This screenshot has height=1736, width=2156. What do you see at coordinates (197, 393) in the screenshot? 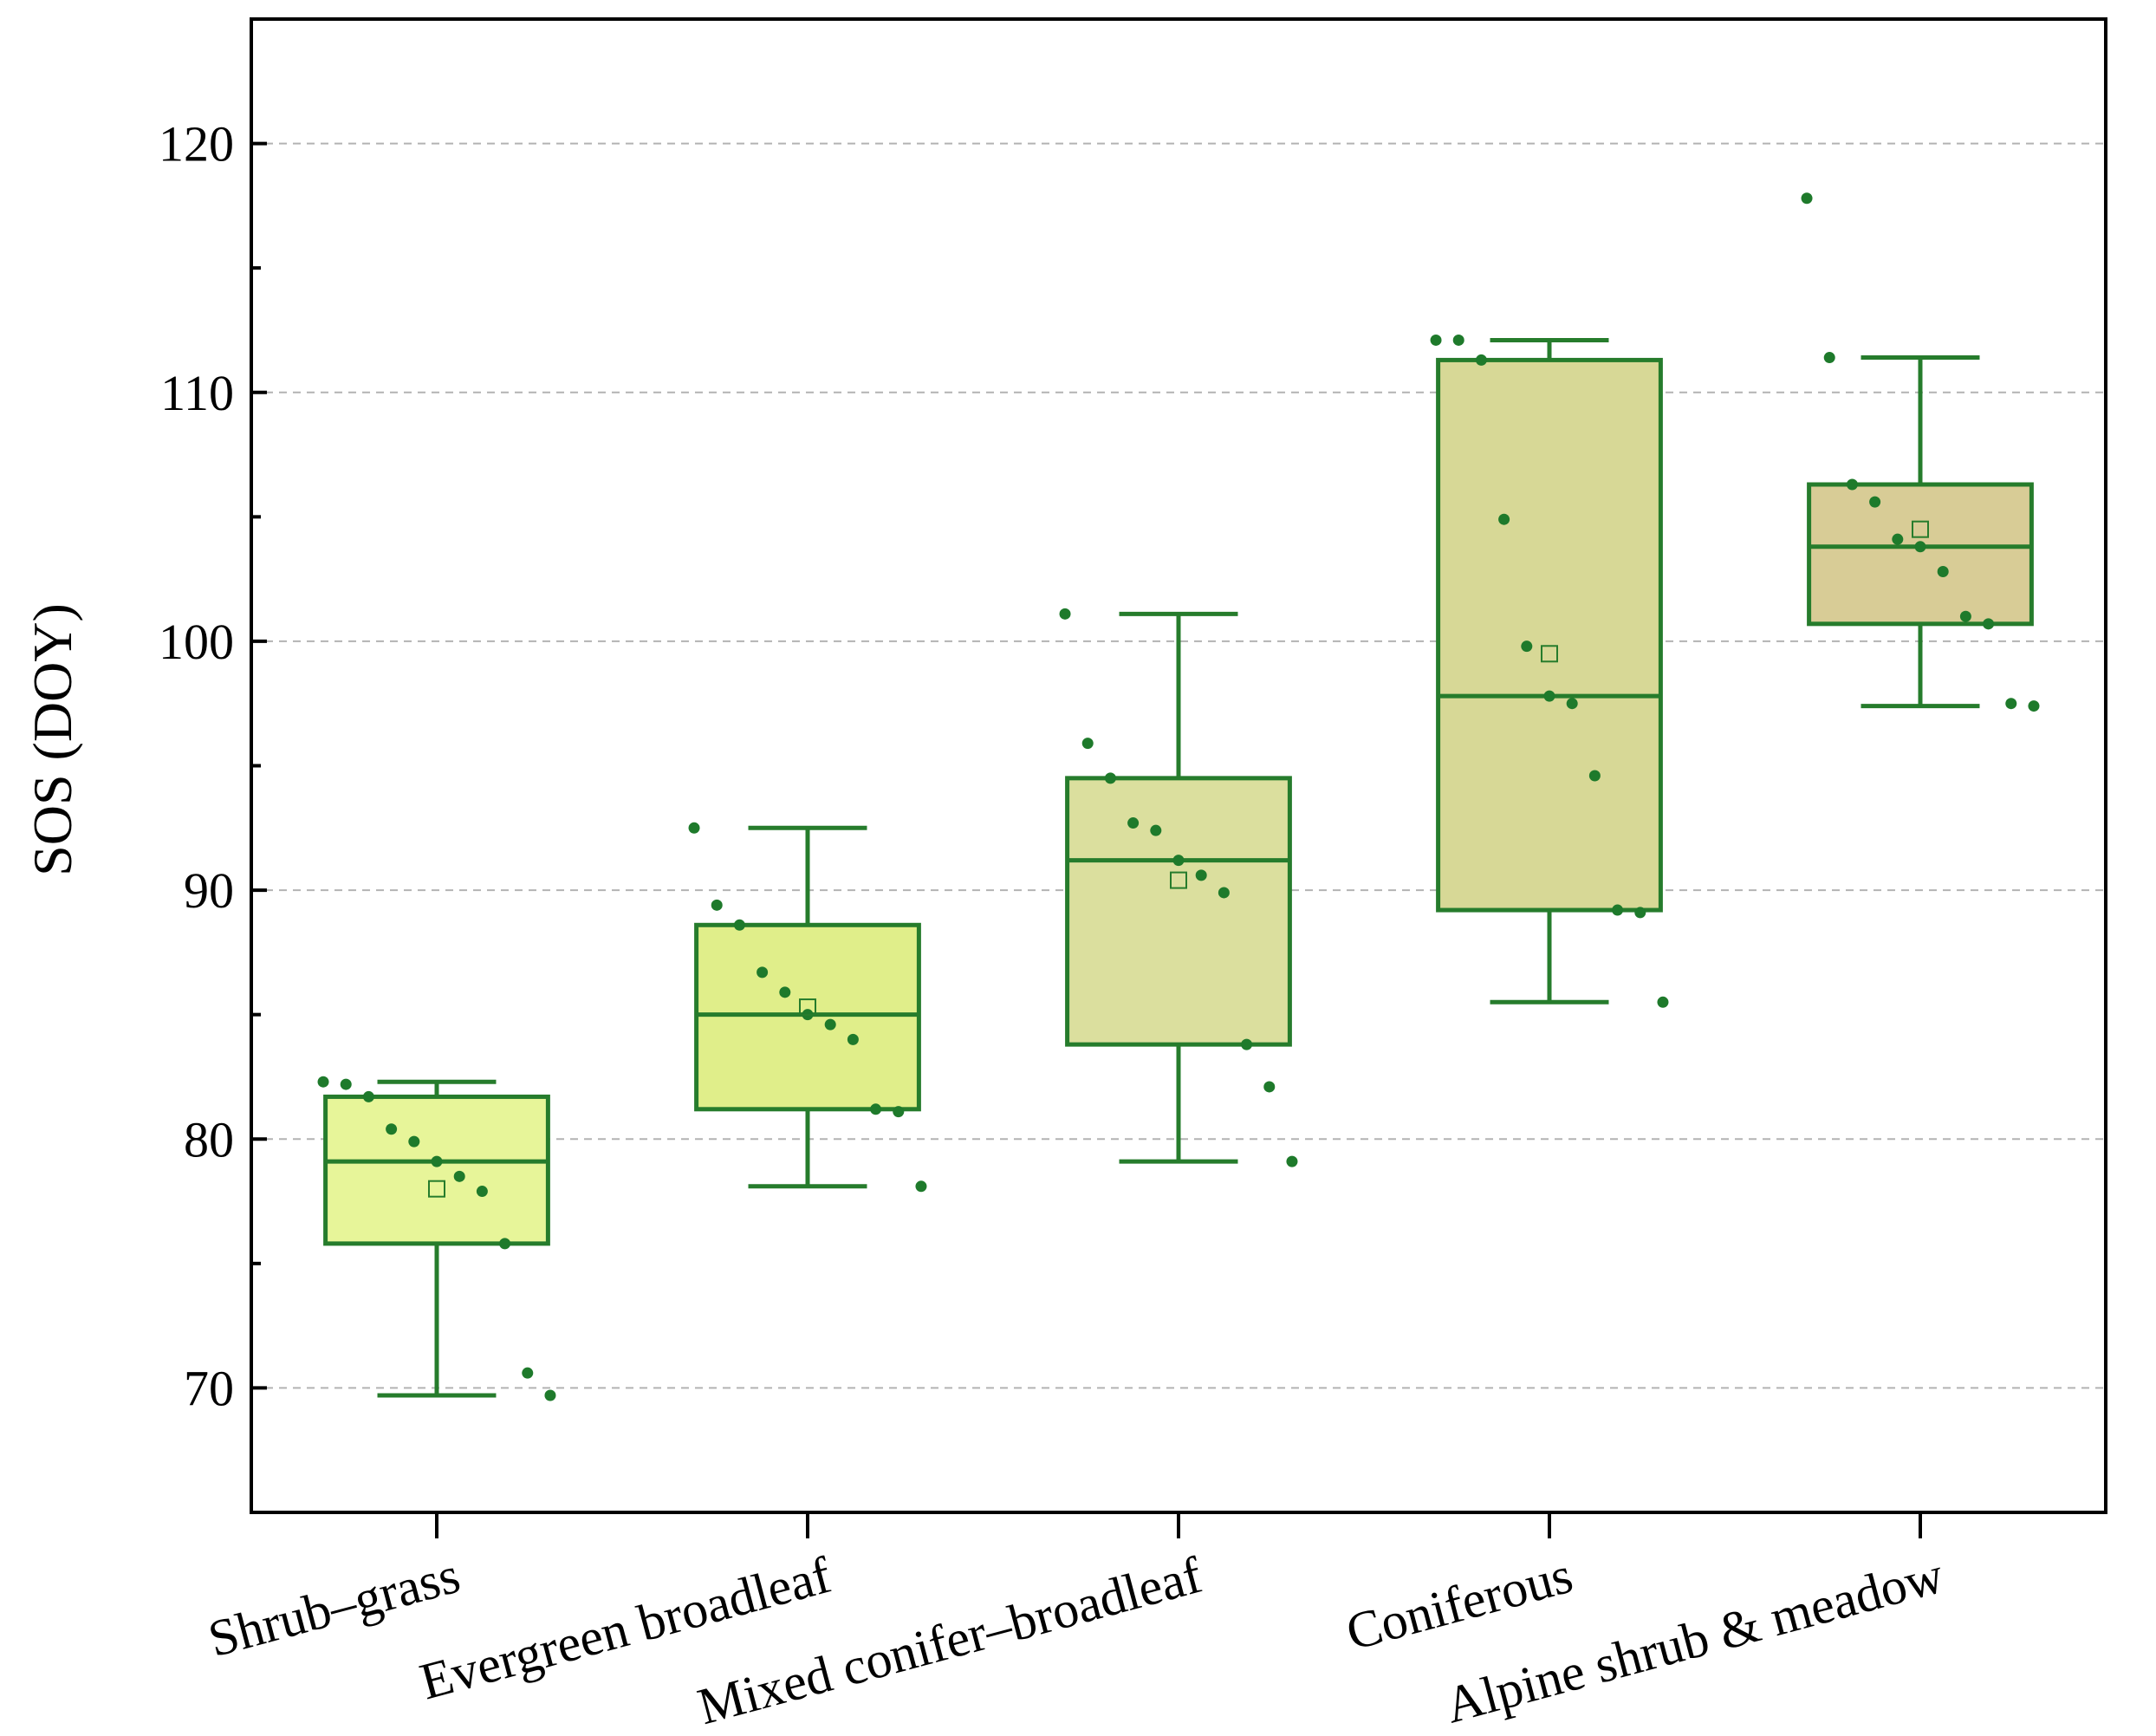
I see `y-tick-label-110: 110` at bounding box center [197, 393].